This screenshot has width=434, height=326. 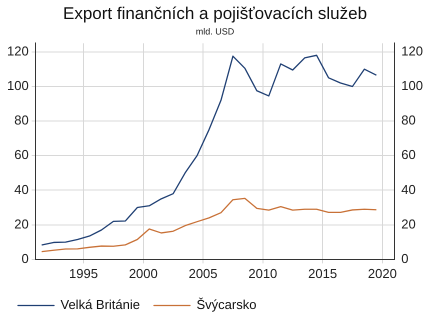 I want to click on legend-label: Velká Británie, so click(x=100, y=304).